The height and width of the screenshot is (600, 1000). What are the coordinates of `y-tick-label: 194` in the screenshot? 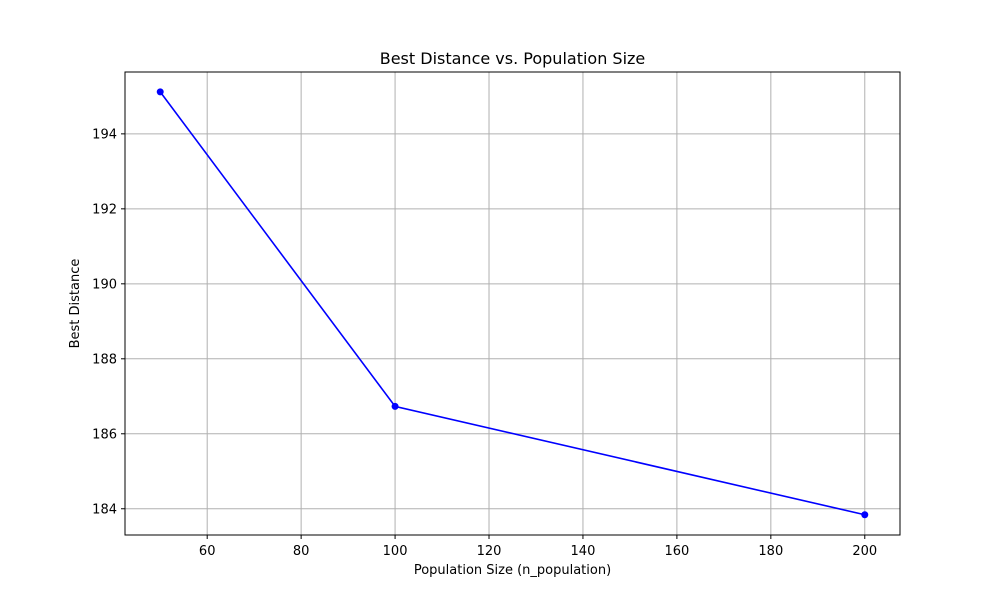 It's located at (104, 134).